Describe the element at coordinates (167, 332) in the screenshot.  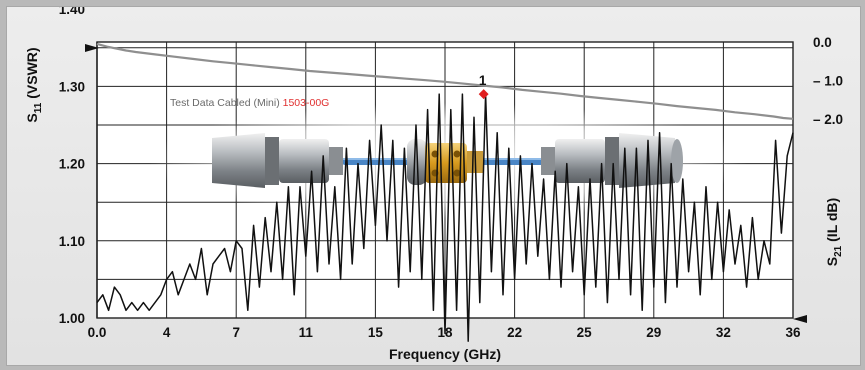
I see `x-tick-label: 4` at that location.